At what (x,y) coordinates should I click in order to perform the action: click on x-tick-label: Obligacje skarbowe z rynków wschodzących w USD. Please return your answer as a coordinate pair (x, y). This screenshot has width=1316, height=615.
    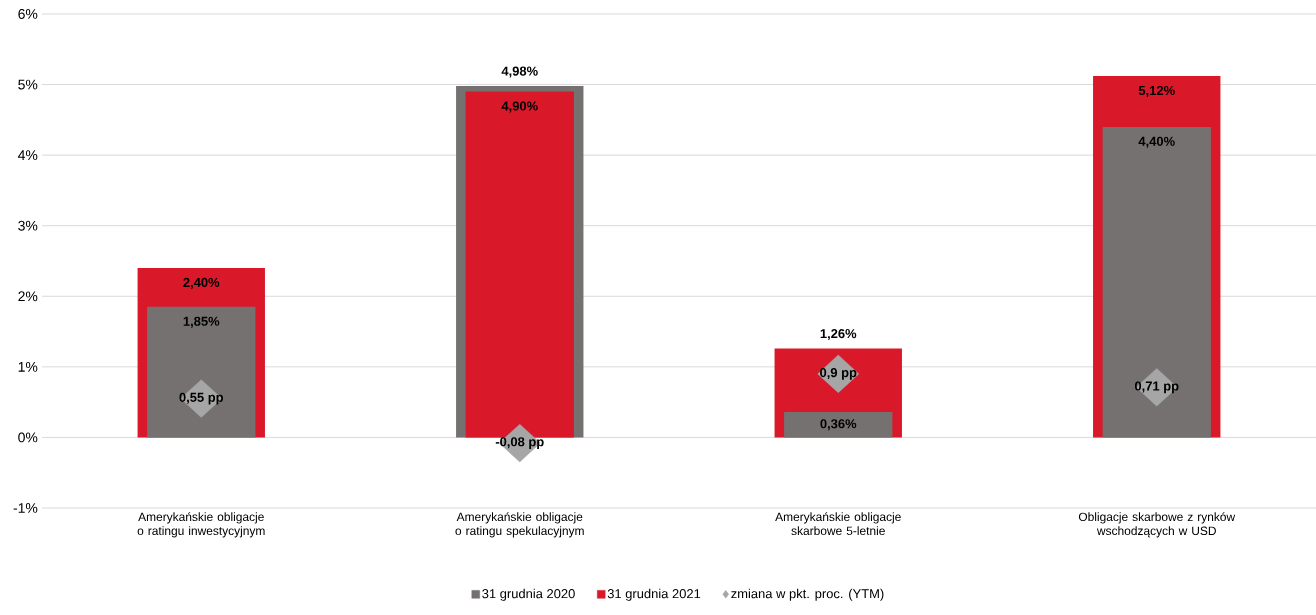
    Looking at the image, I should click on (1157, 525).